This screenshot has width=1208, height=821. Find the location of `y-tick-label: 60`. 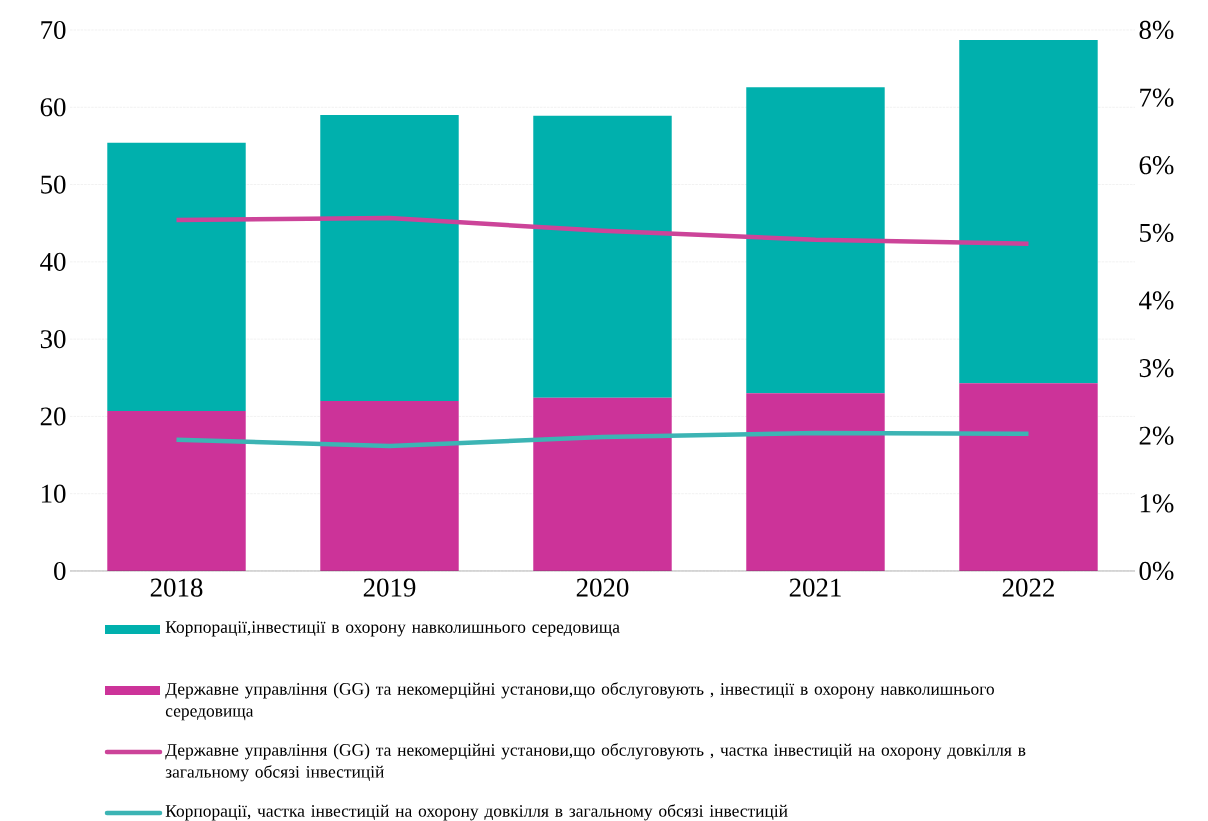

y-tick-label: 60 is located at coordinates (53, 107).